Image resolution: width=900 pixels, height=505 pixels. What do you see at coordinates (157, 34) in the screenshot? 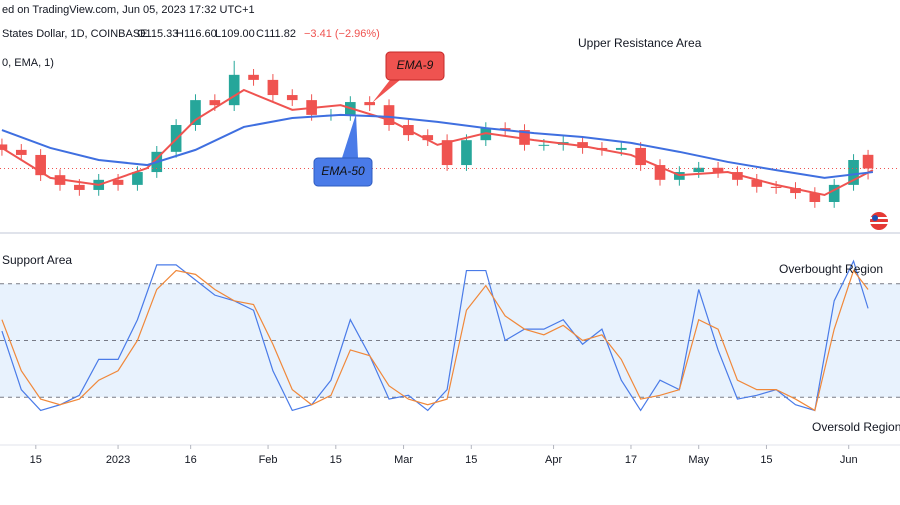
I see `ohlc: O115.33` at bounding box center [157, 34].